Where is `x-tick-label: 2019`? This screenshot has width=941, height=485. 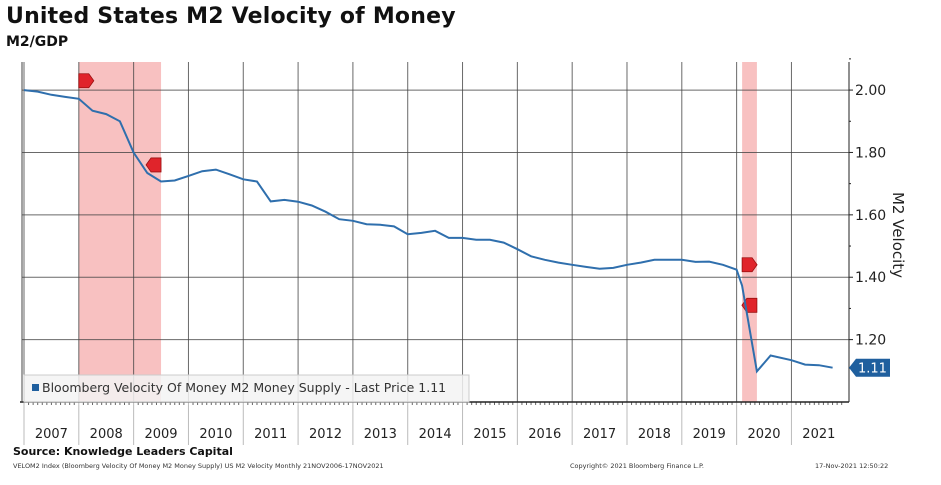
x-tick-label: 2019 is located at coordinates (709, 434).